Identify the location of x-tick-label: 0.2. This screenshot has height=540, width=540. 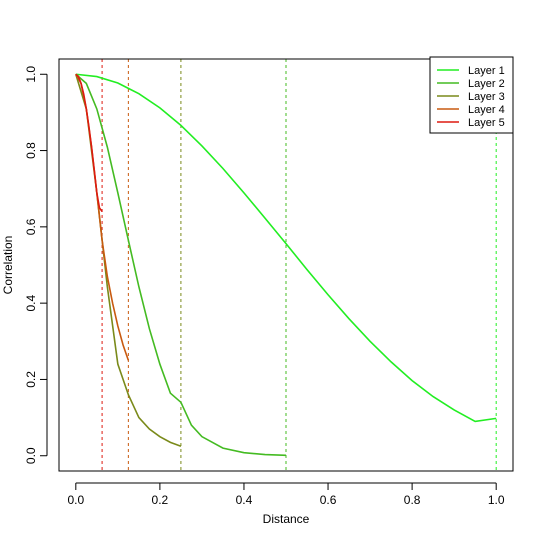
(160, 500).